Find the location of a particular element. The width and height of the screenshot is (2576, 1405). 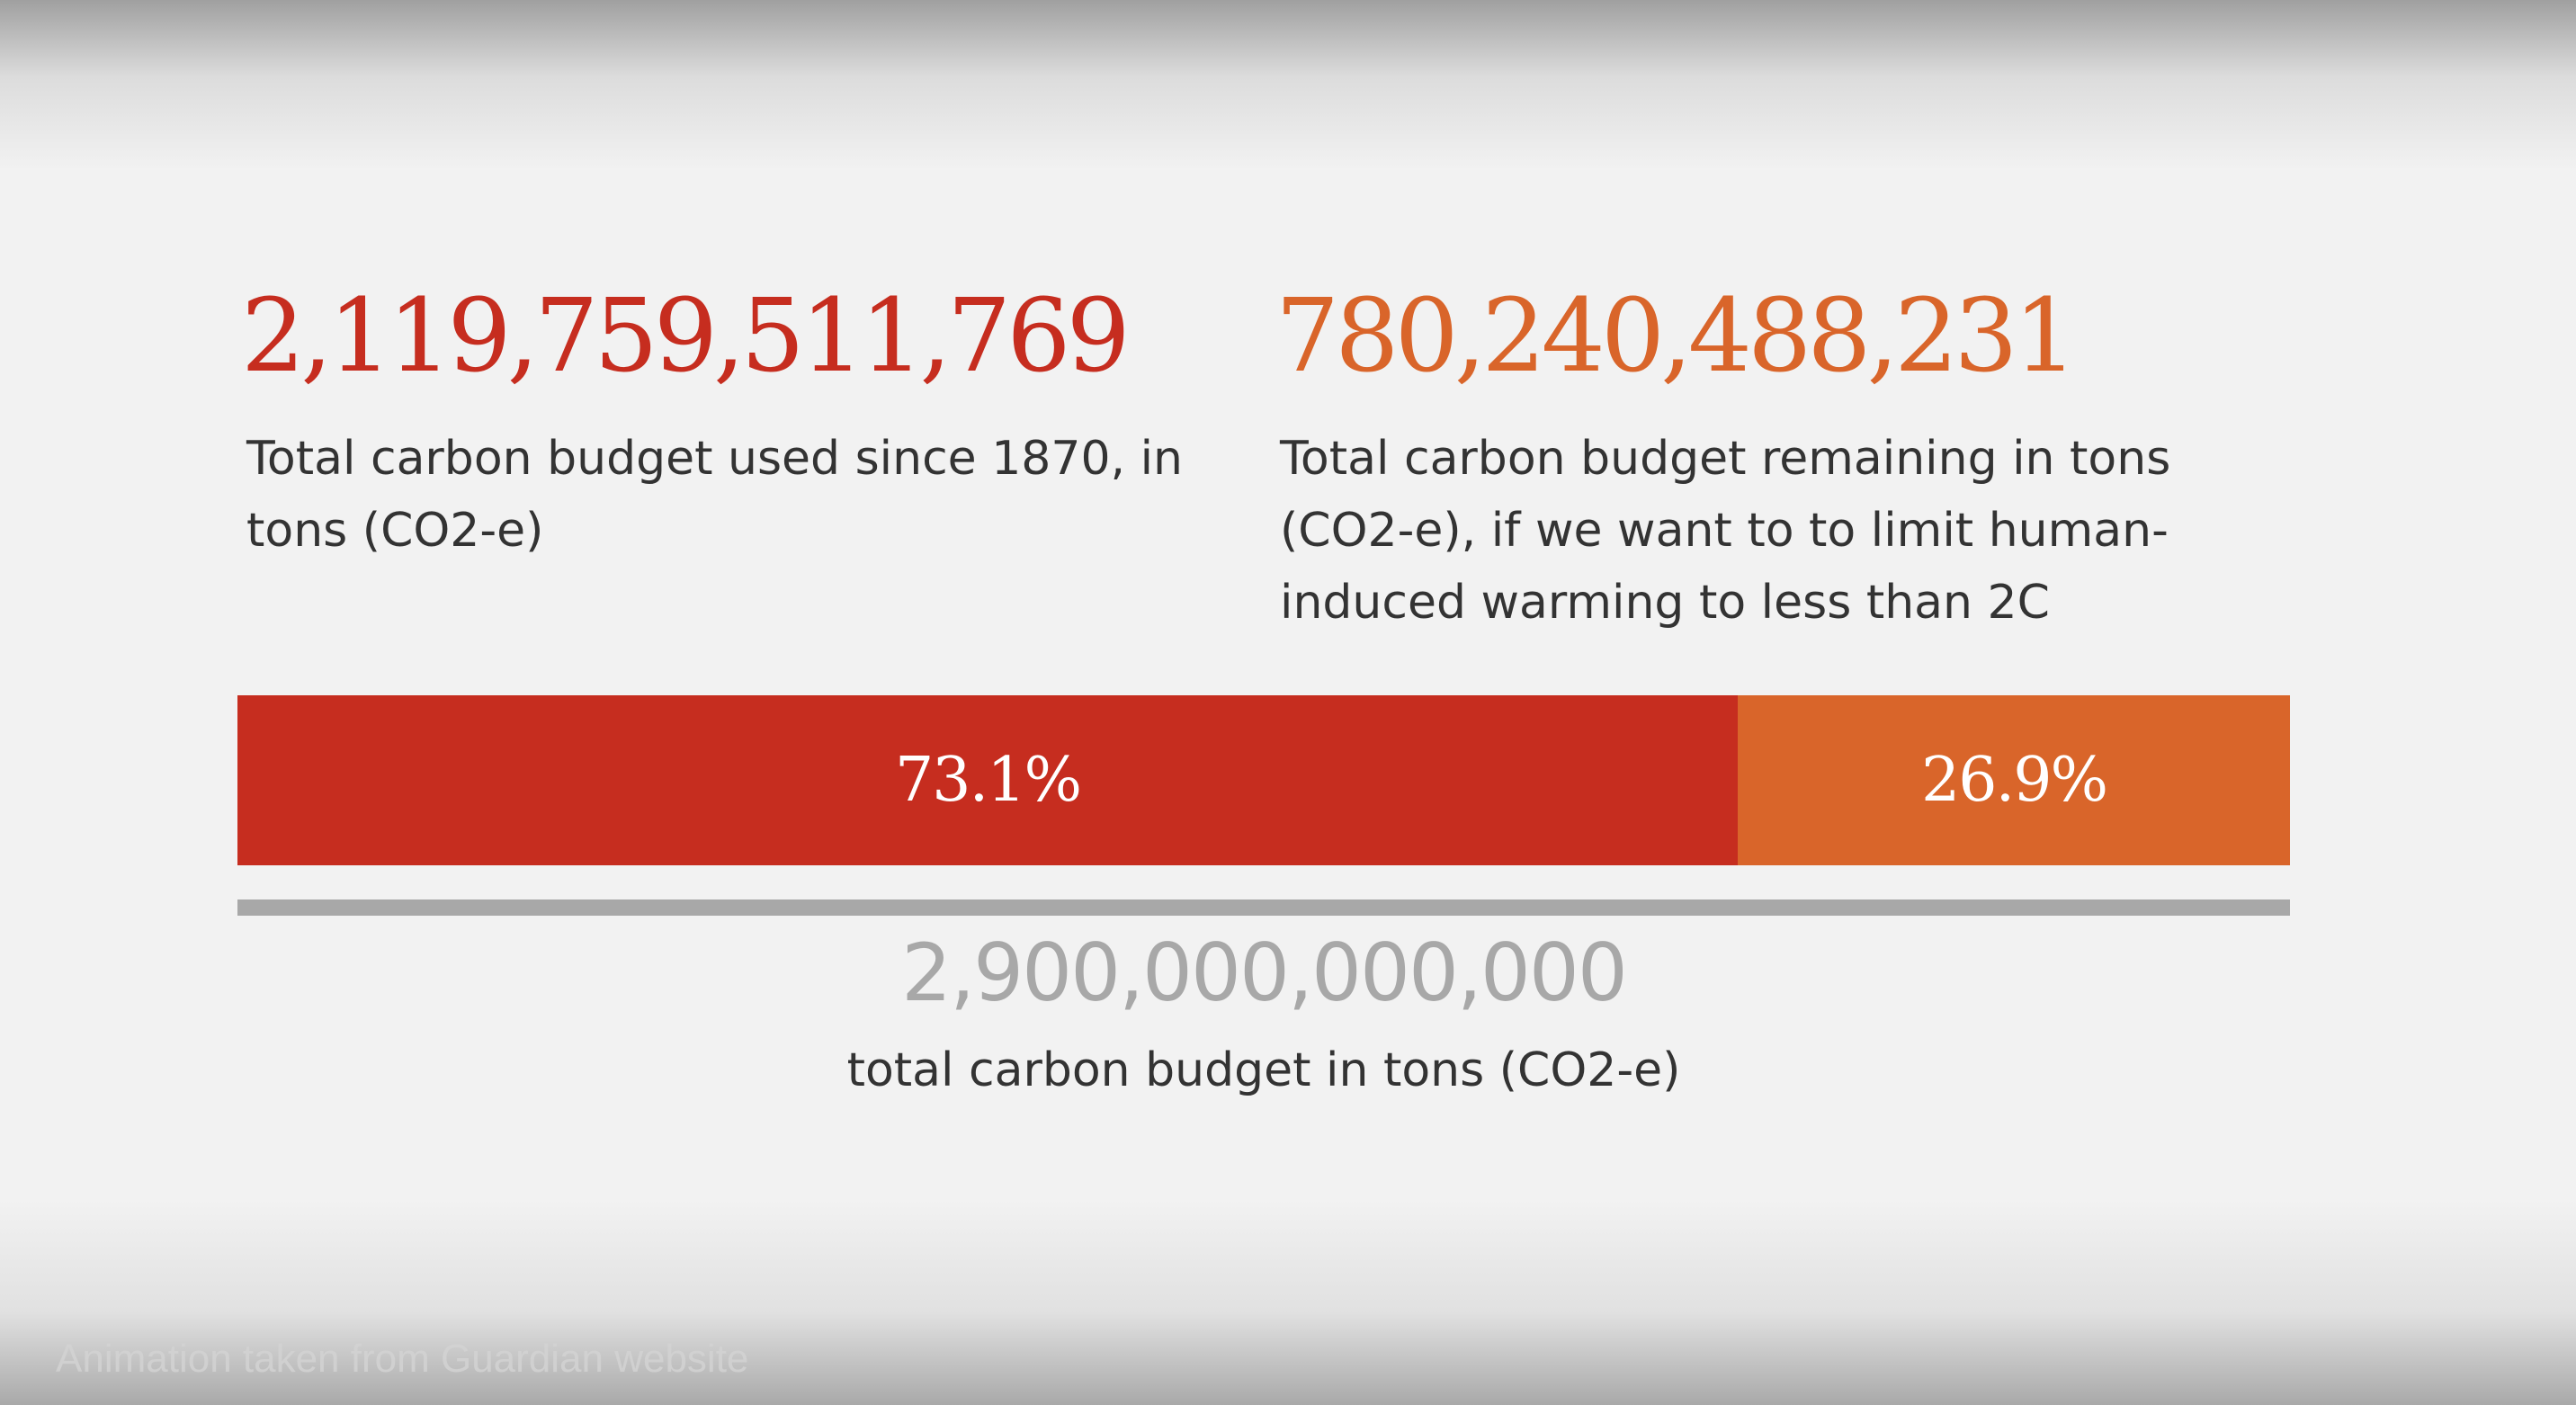

video-credit-caption: Animation taken from Guardian website is located at coordinates (402, 1359).